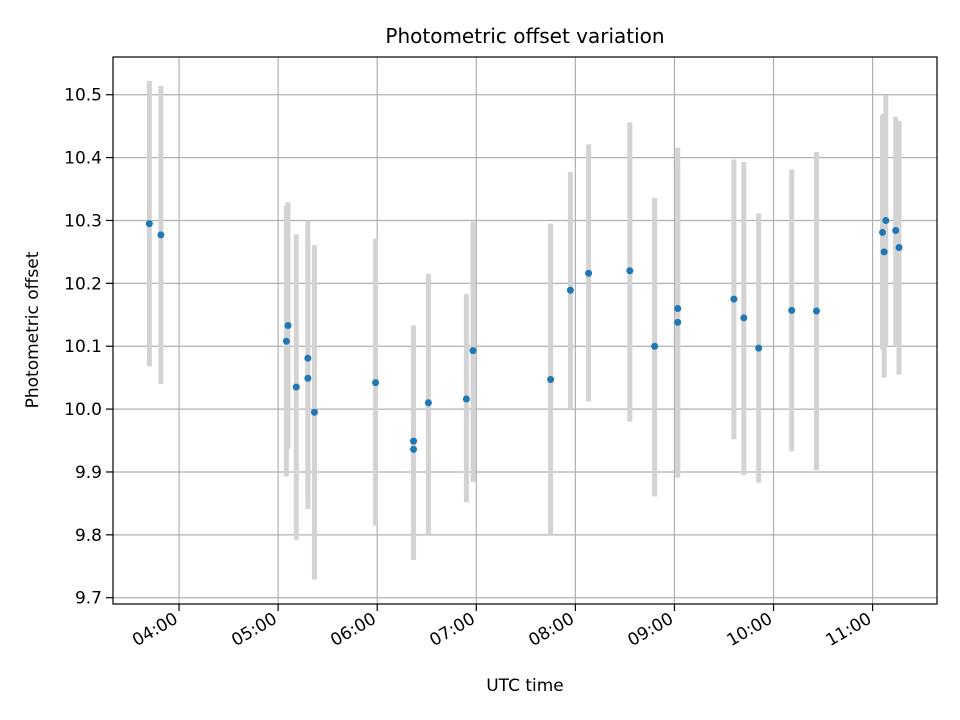 This screenshot has height=720, width=960. I want to click on y-axis: 9.7 9.8 9.9 10.0 10.1 10.2 10.3 10.4 10.5, so click(88, 347).